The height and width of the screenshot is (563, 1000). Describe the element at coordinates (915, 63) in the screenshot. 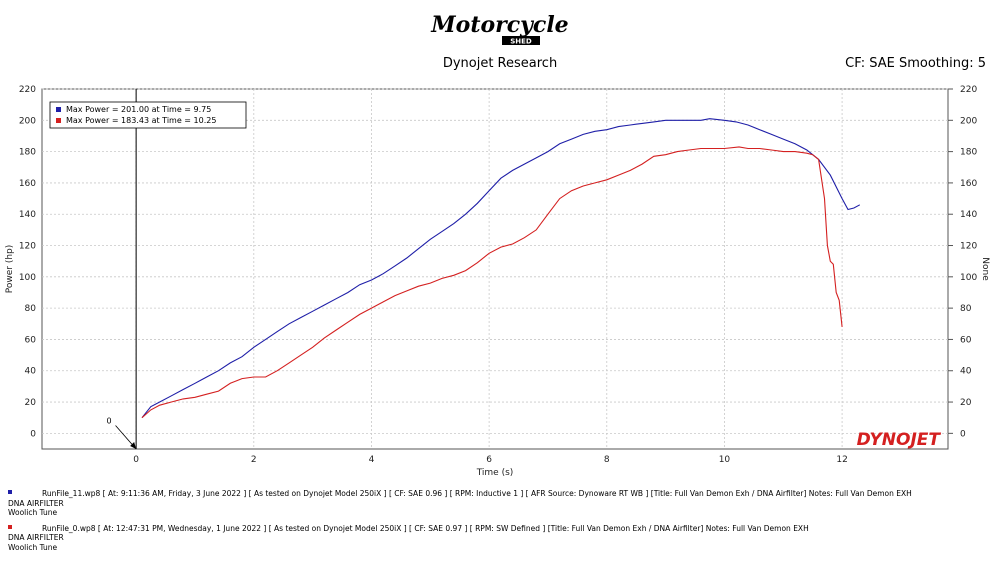

I see `correction-factor-label: CF: SAE Smoothing: 5` at that location.